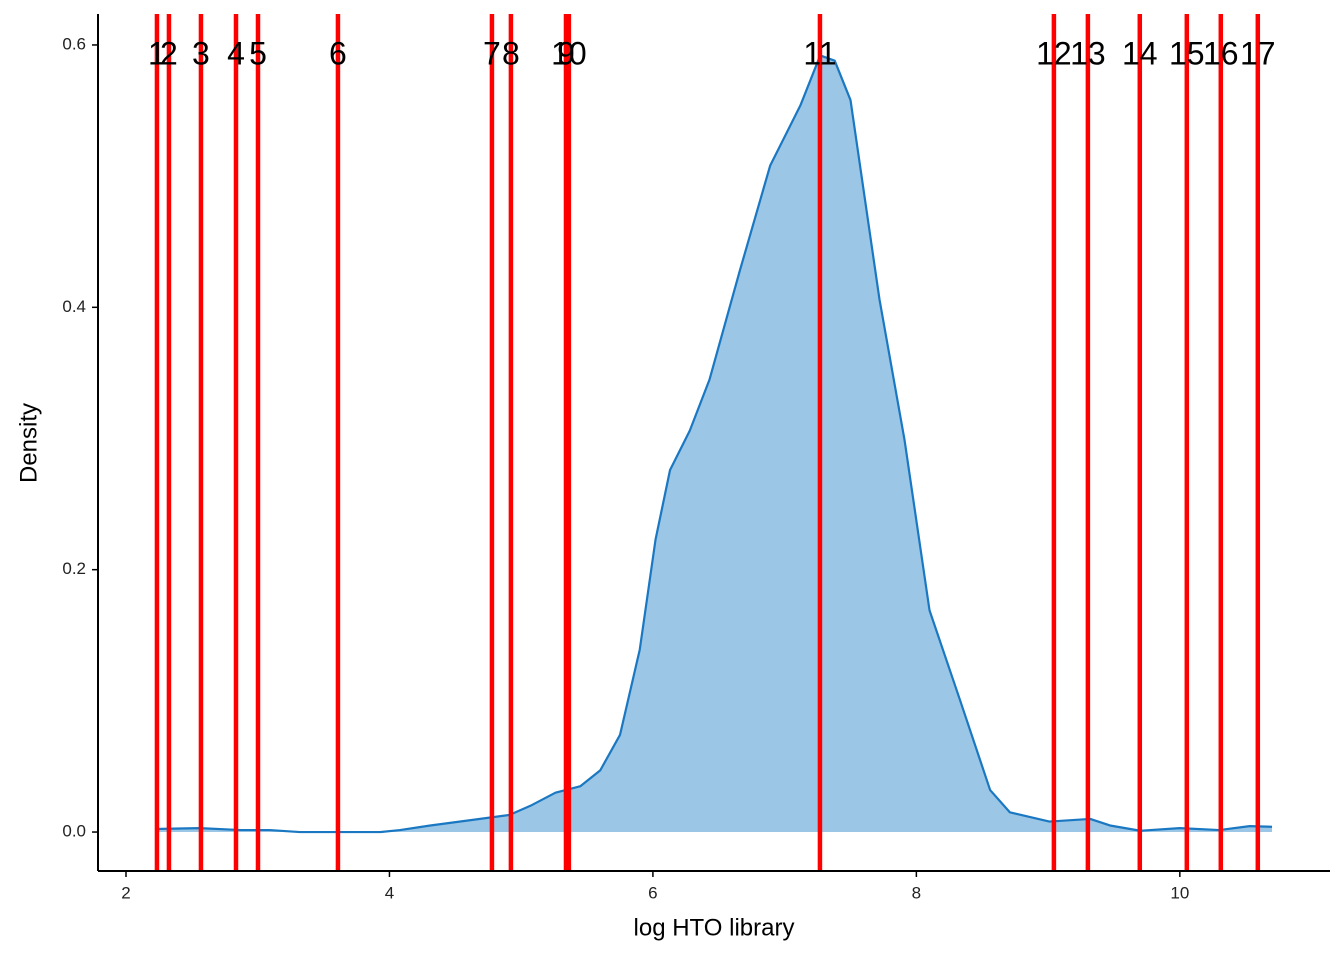 The height and width of the screenshot is (960, 1344). Describe the element at coordinates (125, 892) in the screenshot. I see `x-tick-label: 2` at that location.